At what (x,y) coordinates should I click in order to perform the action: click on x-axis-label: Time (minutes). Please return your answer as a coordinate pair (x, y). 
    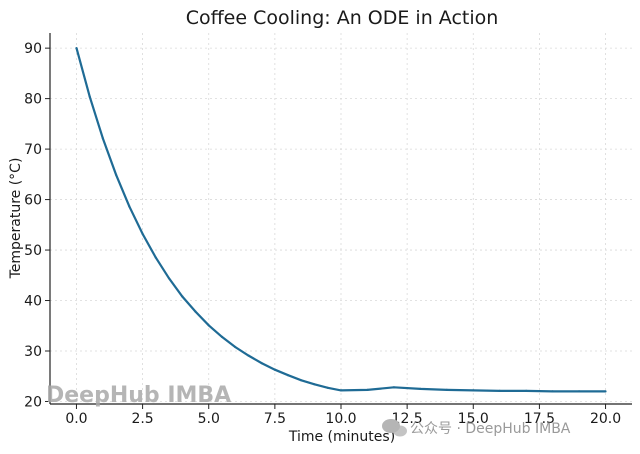
    Looking at the image, I should click on (341, 437).